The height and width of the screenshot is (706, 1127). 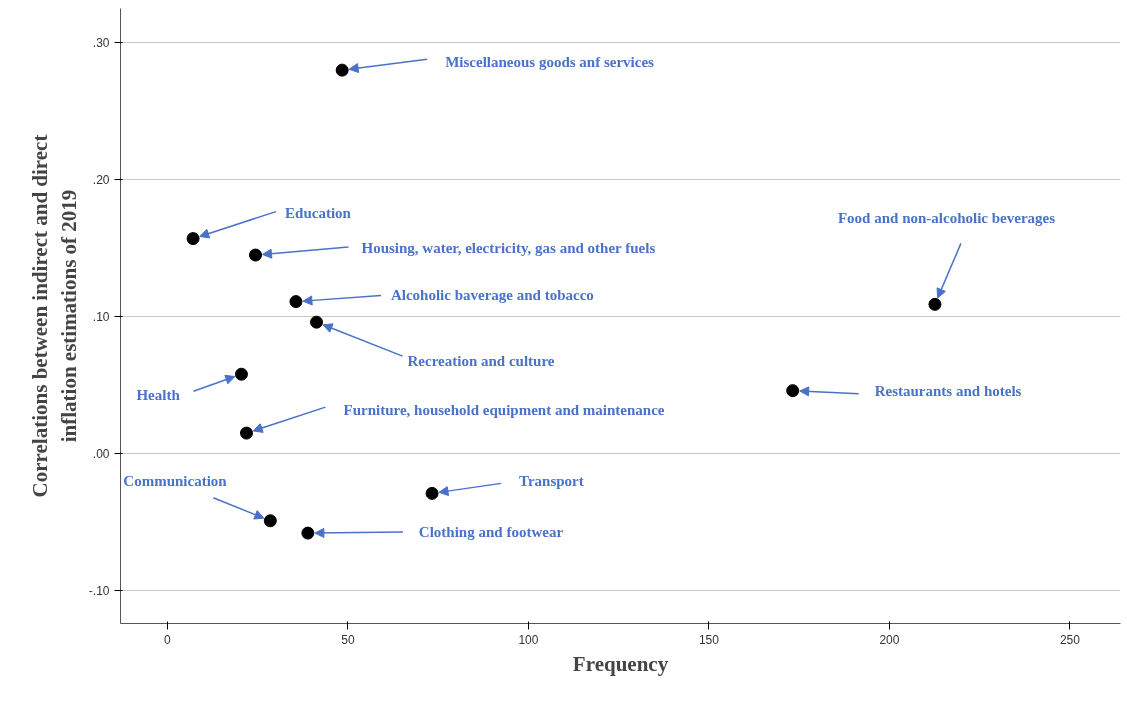 What do you see at coordinates (348, 639) in the screenshot?
I see `x-tick-label: 50` at bounding box center [348, 639].